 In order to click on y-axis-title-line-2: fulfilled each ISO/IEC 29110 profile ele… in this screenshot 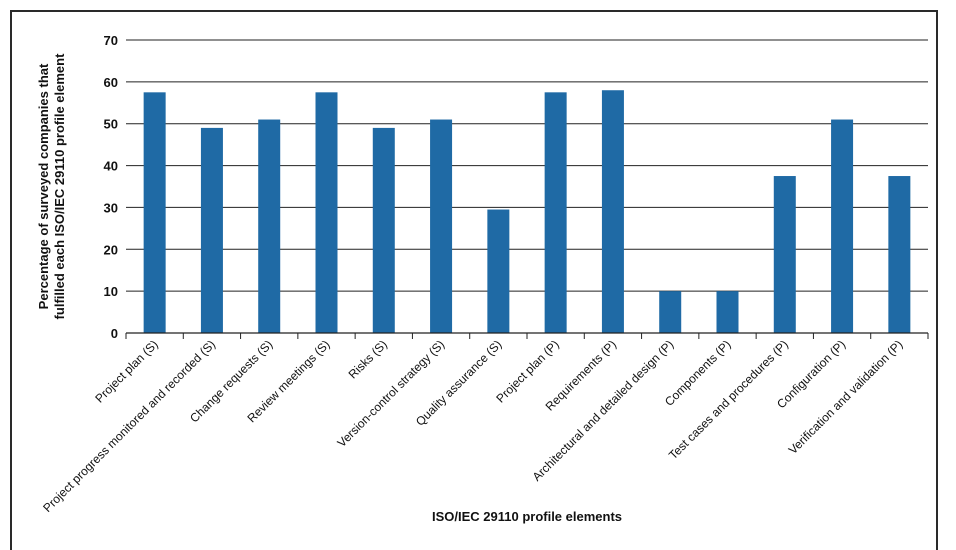, I will do `click(59, 186)`.